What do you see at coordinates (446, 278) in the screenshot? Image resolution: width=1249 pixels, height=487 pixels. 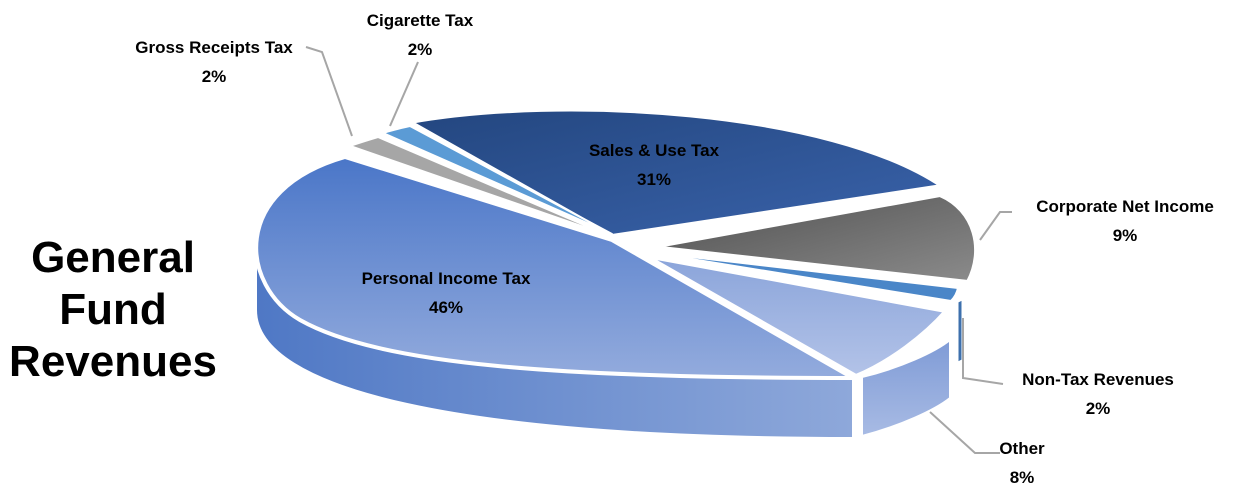 I see `label-personal-name: Personal Income Tax` at bounding box center [446, 278].